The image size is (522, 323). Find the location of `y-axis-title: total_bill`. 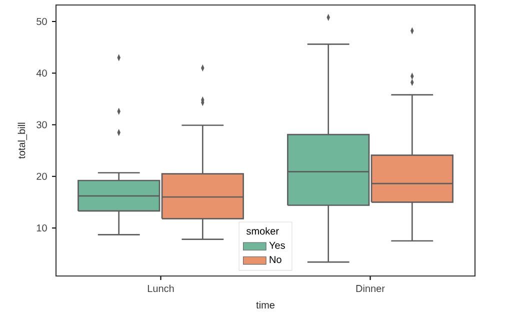

y-axis-title: total_bill is located at coordinates (23, 140).